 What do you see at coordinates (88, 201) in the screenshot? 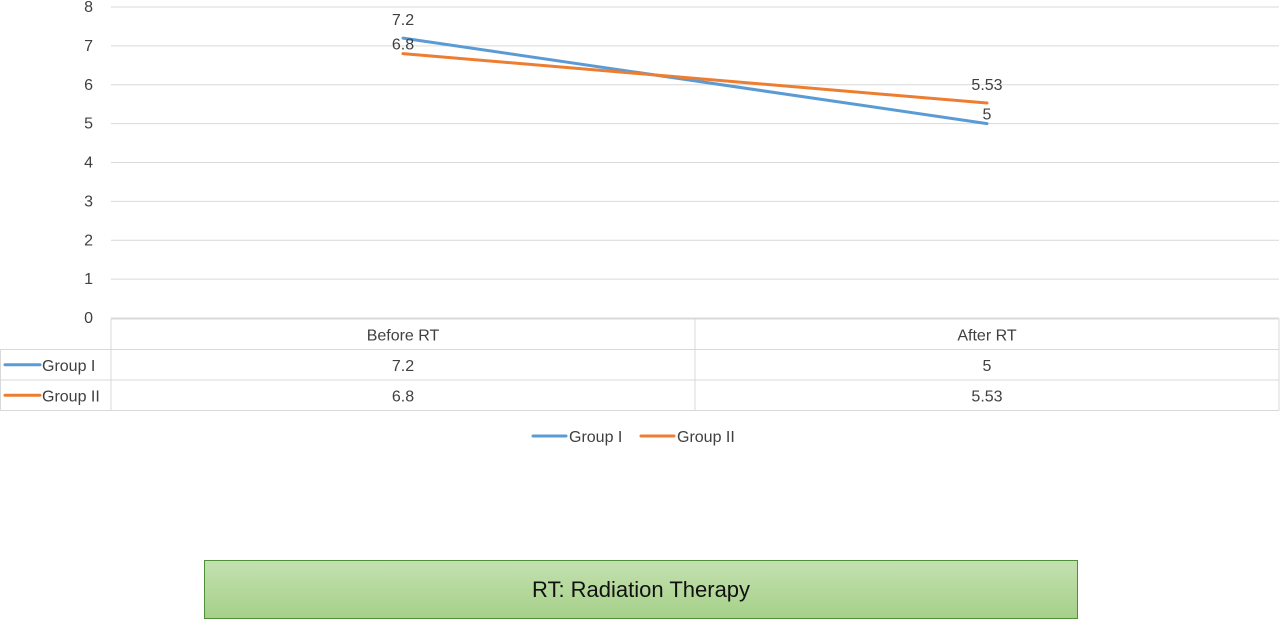
I see `y-tick-label: 3` at bounding box center [88, 201].